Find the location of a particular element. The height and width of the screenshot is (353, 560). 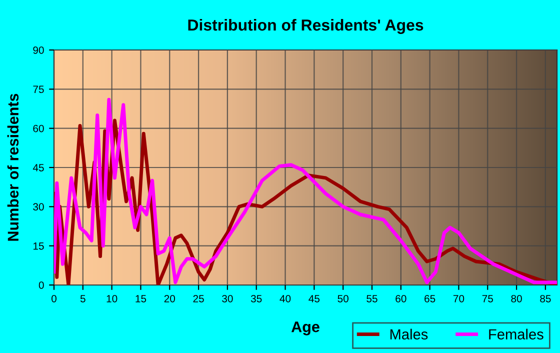

y-tick-label: 75 is located at coordinates (38, 90).